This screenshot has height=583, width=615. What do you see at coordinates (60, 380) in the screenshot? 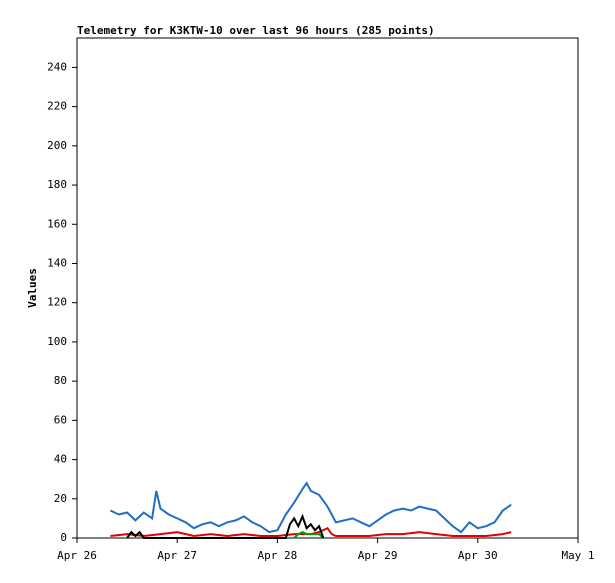
I see `y-tick-label: 80` at bounding box center [60, 380].